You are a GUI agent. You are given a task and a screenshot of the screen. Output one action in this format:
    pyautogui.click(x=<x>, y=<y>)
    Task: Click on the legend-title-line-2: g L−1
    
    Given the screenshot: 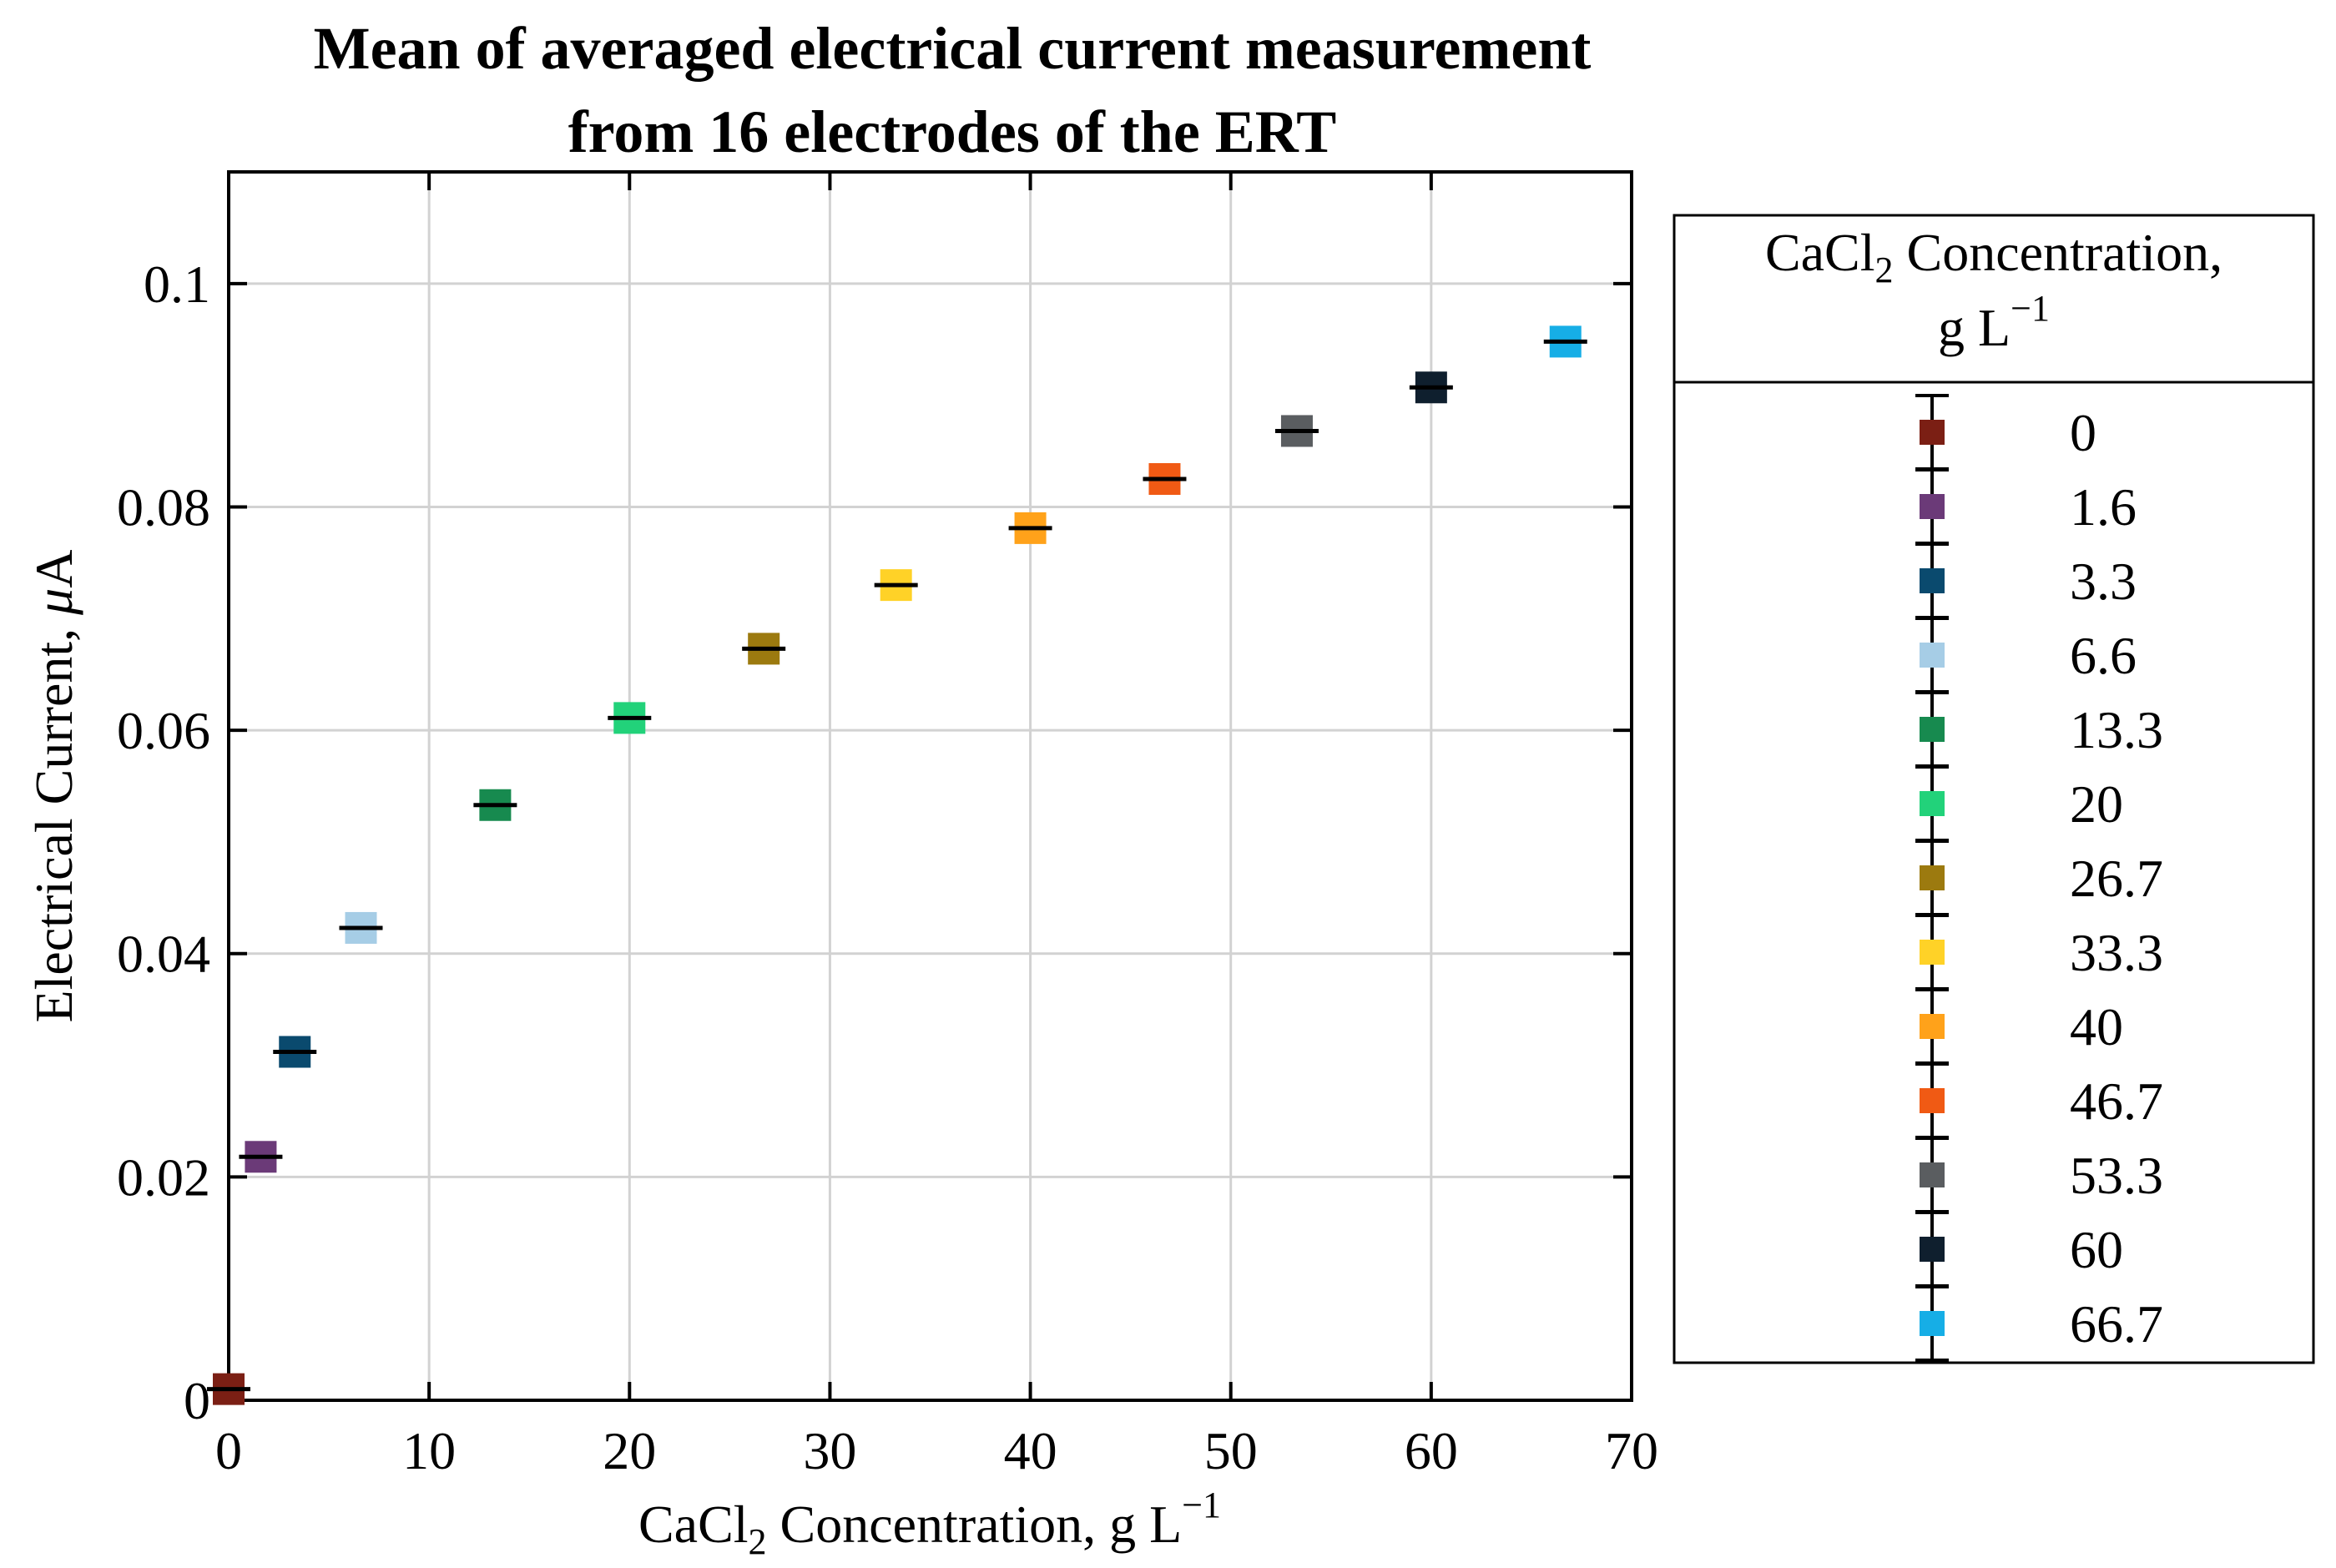 What is the action you would take?
    pyautogui.click(x=1994, y=322)
    